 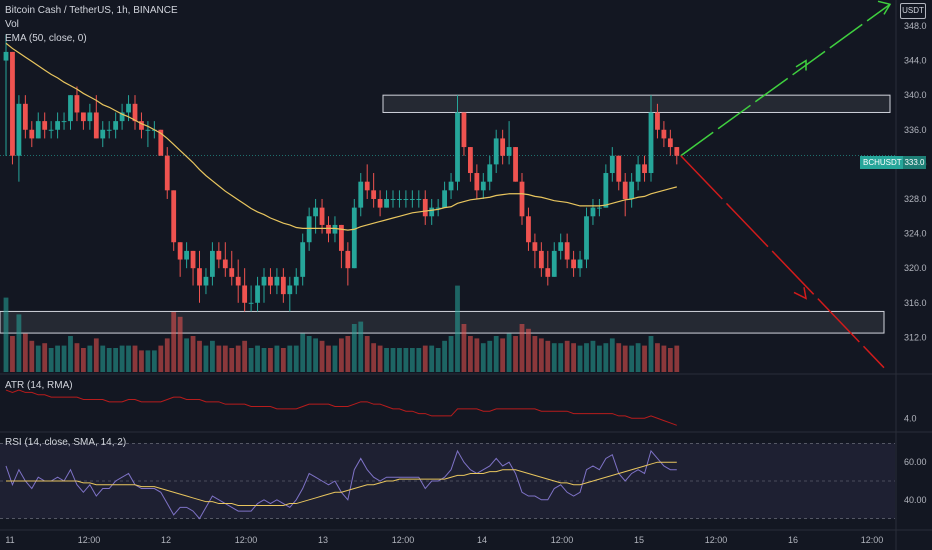 What do you see at coordinates (39, 385) in the screenshot?
I see `atr-label: ATR (14, RMA)` at bounding box center [39, 385].